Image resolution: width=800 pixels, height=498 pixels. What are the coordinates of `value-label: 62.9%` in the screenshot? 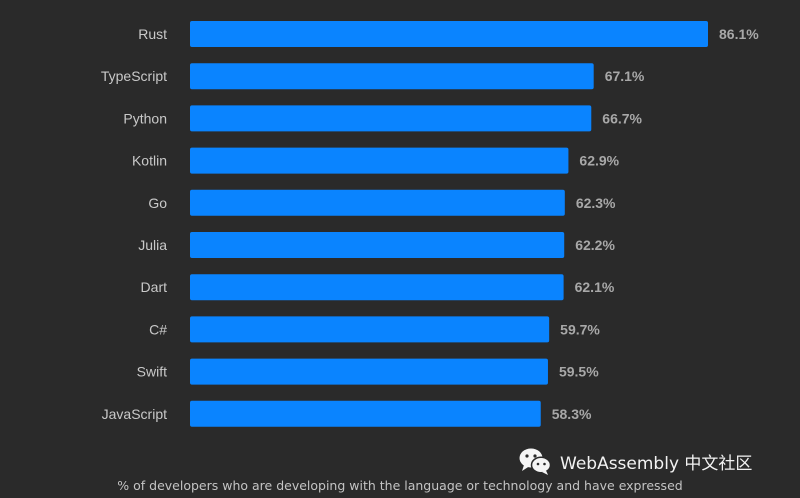 It's located at (599, 161).